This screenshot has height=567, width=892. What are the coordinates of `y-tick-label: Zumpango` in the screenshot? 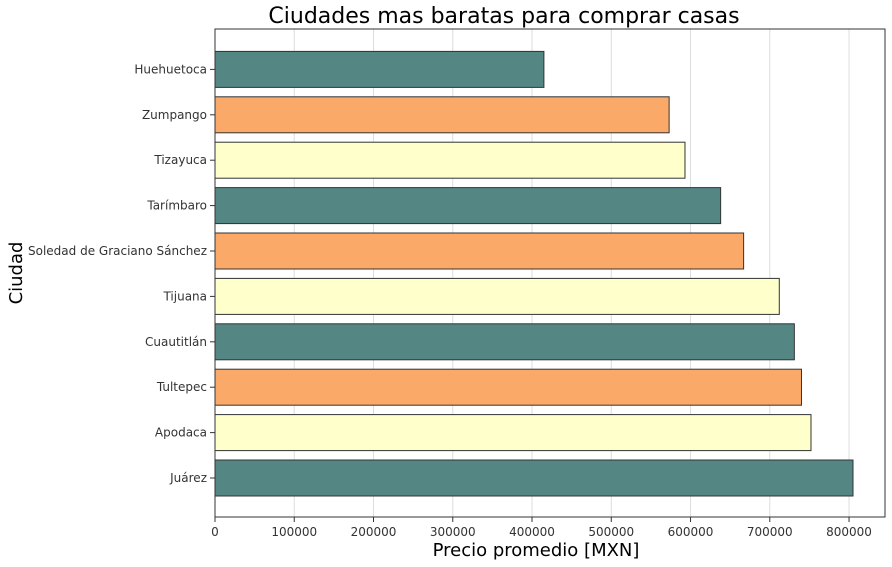 It's located at (174, 115).